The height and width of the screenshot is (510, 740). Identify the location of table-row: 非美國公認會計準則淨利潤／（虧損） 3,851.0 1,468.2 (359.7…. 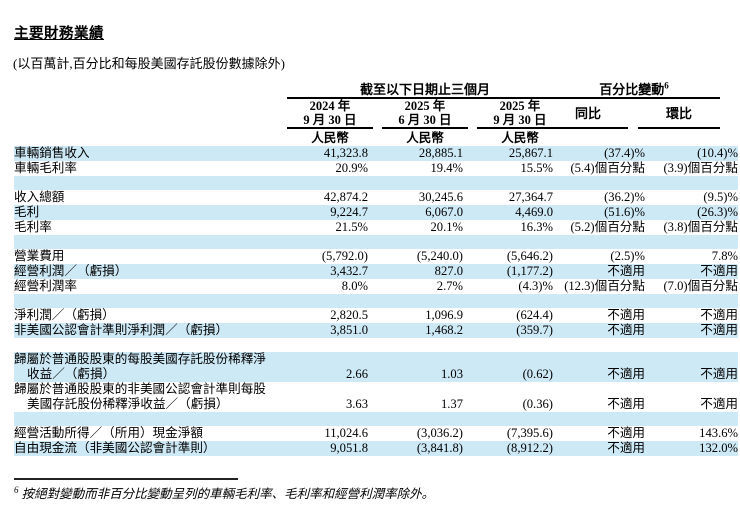
(376, 330).